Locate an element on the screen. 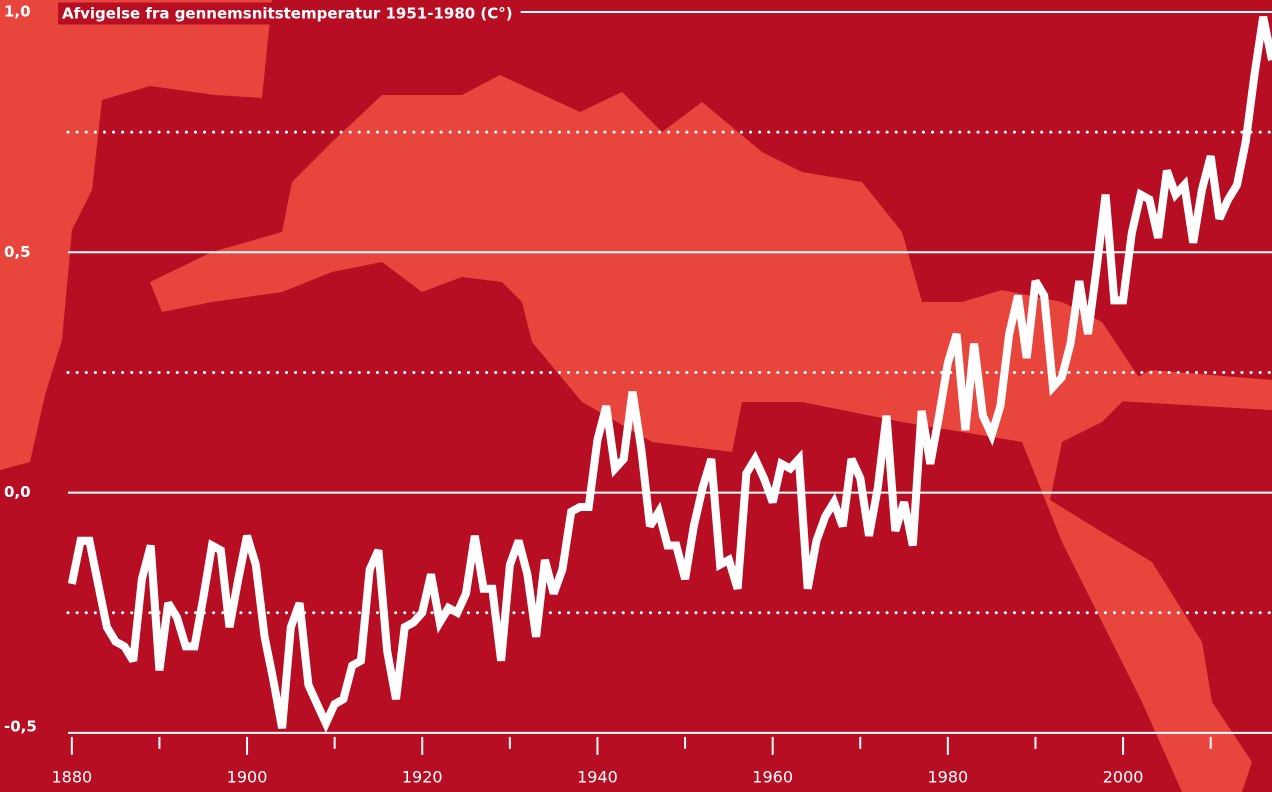  y-tick-label: 0,0 is located at coordinates (17, 492).